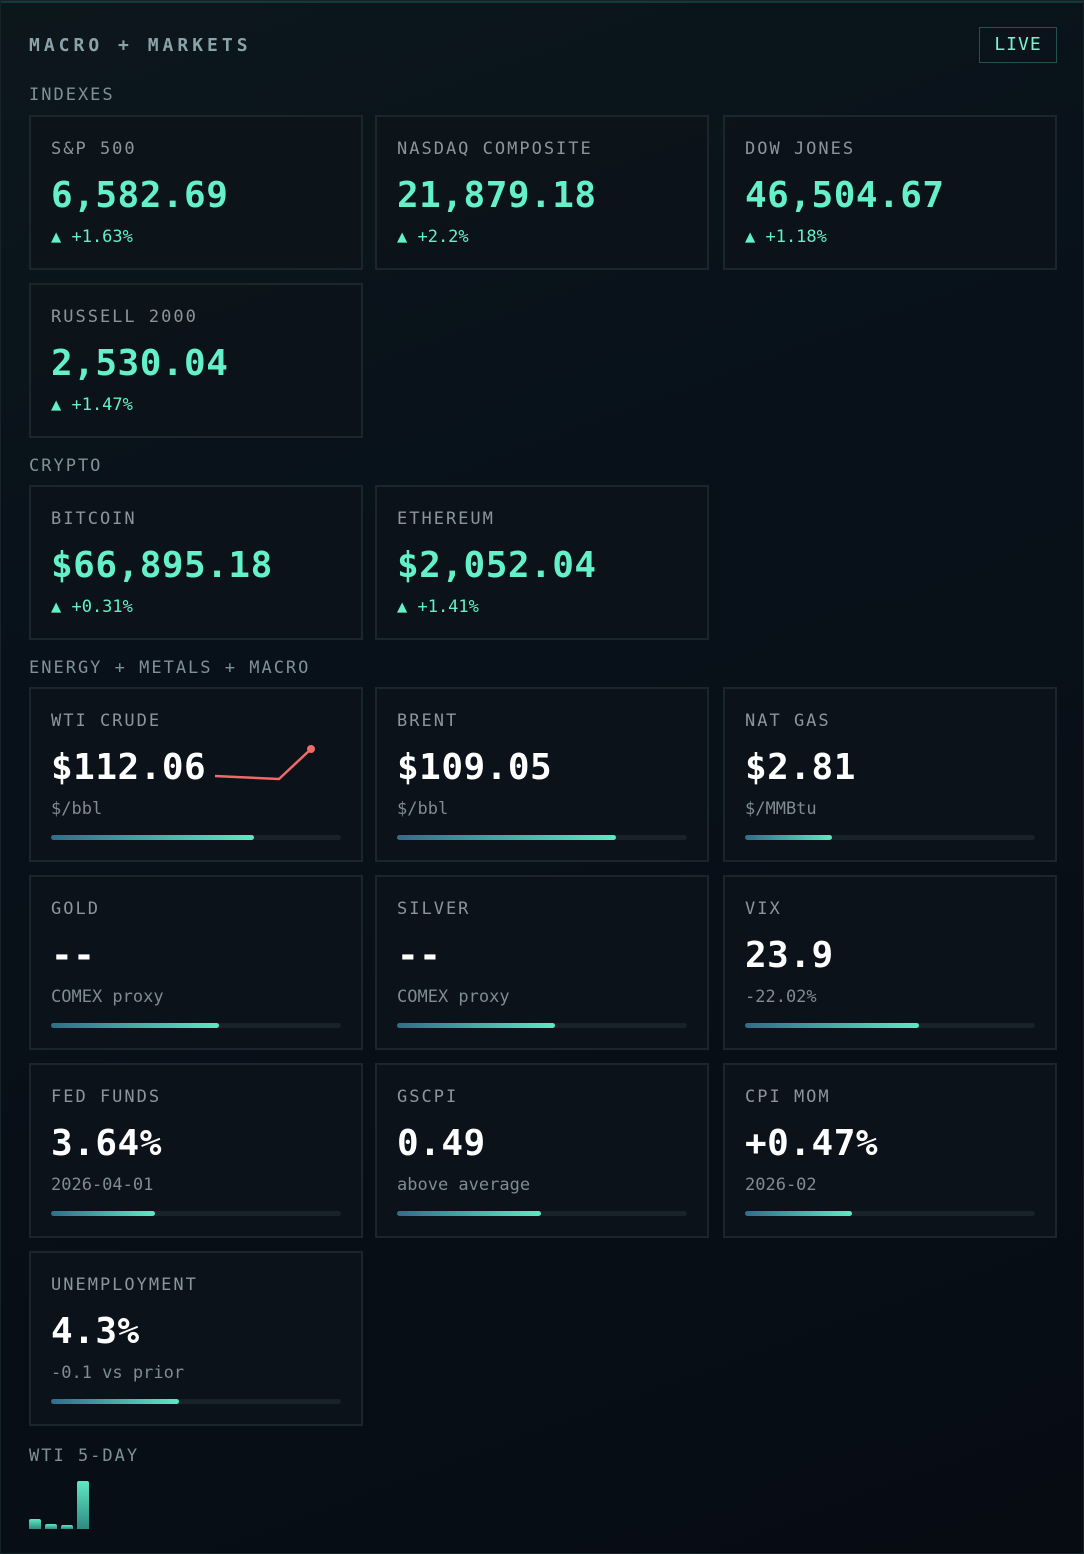  I want to click on section-label-crypto: CRYPTO, so click(66, 466).